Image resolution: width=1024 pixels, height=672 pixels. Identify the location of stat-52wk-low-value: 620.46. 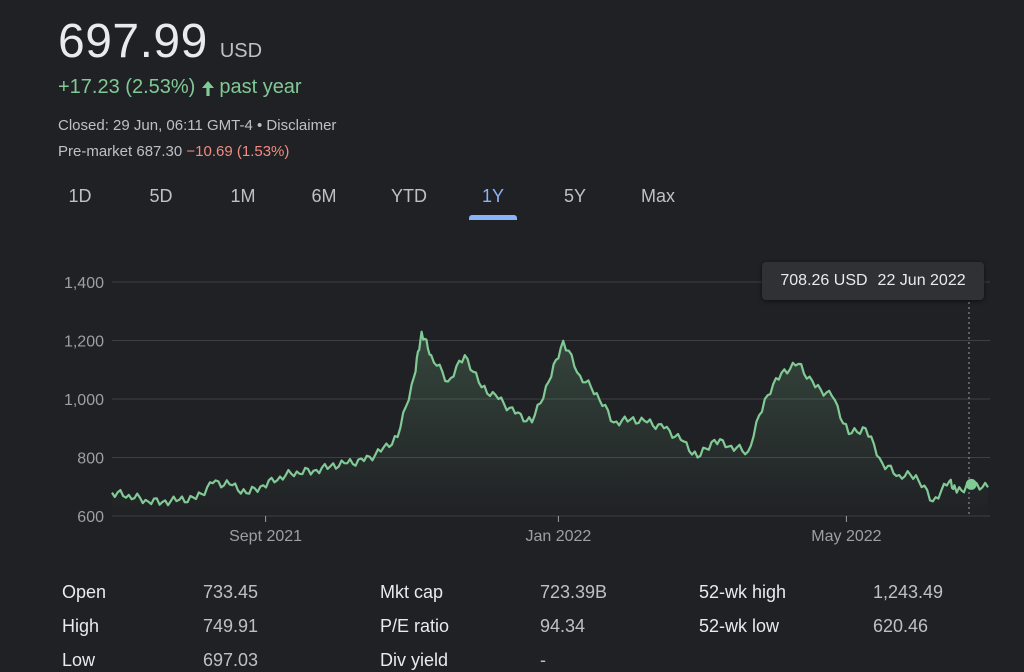
(901, 626).